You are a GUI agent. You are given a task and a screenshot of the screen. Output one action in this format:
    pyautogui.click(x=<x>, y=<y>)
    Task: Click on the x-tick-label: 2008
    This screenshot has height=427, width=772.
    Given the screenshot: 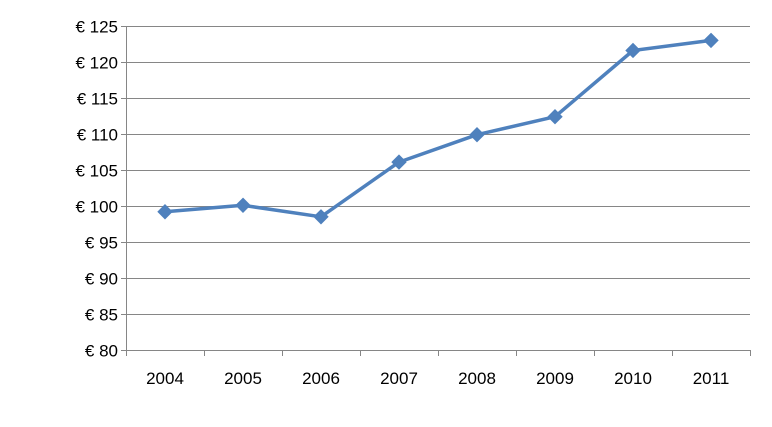 What is the action you would take?
    pyautogui.click(x=477, y=378)
    